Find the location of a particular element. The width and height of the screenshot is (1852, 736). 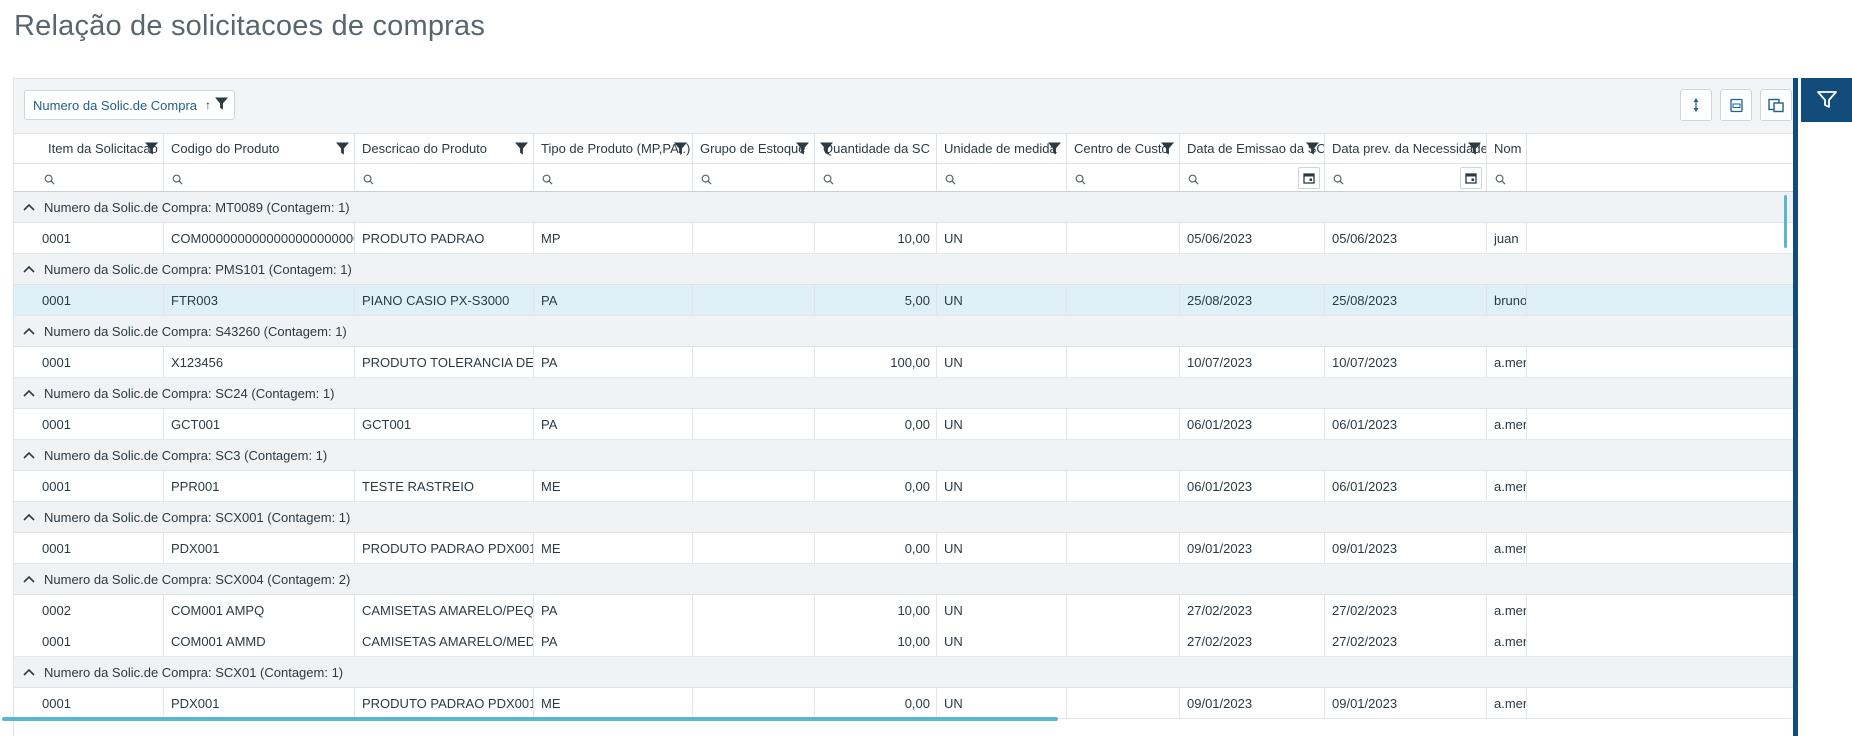

cell-data-prev-da-necessidade: 25/08/2023 is located at coordinates (1406, 300).